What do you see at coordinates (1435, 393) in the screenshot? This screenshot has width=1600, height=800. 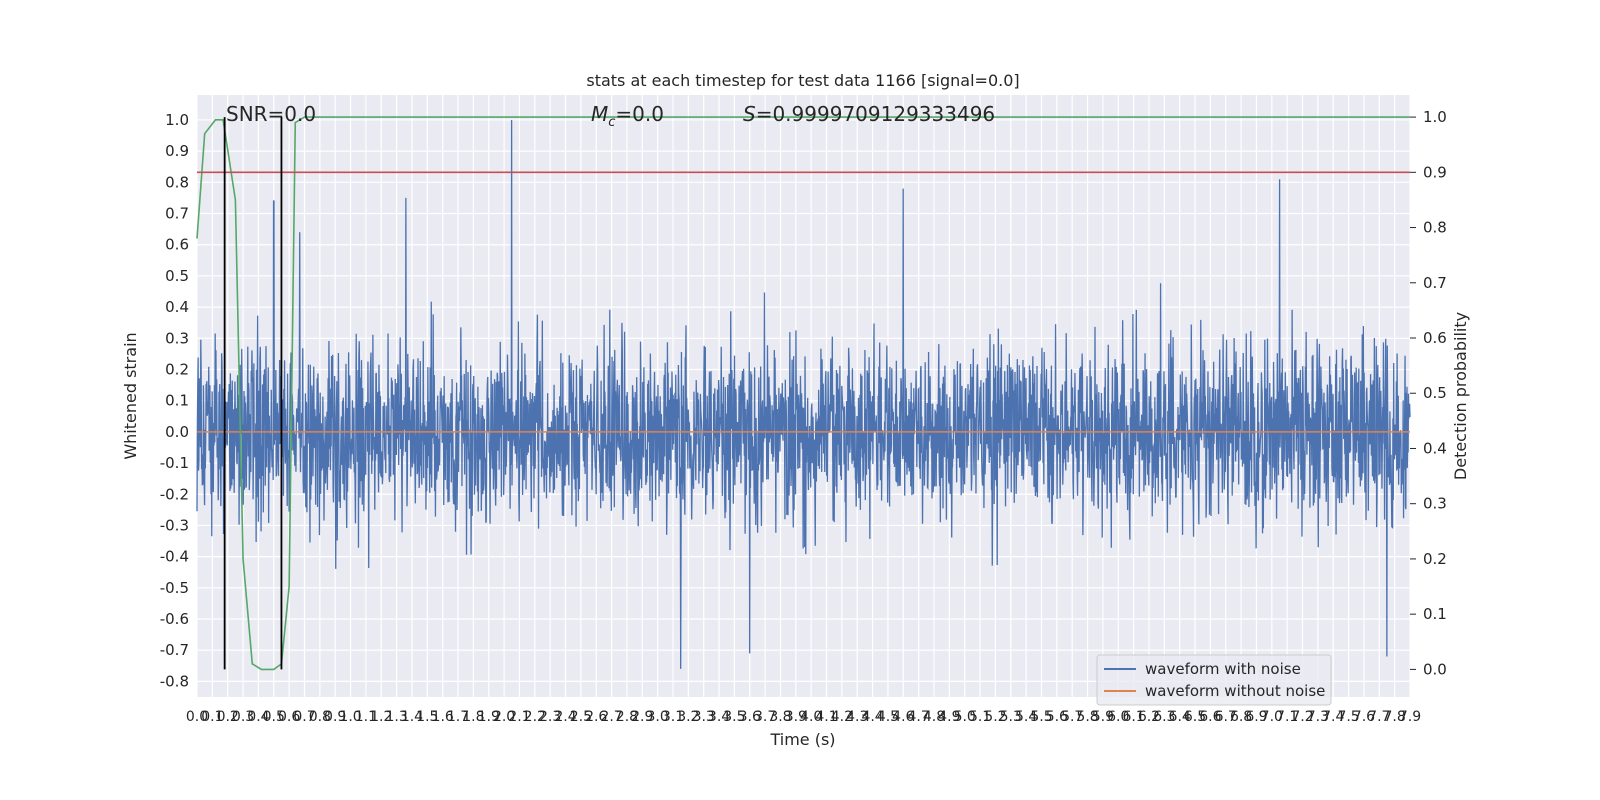 I see `y-tick-label-right: 0.5` at bounding box center [1435, 393].